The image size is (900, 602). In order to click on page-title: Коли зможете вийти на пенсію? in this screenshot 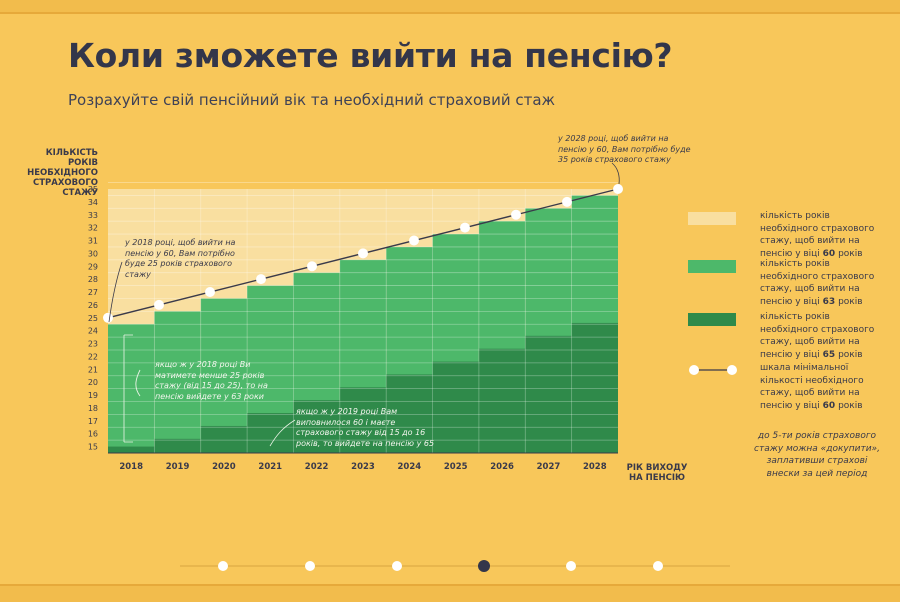, I will do `click(370, 55)`.